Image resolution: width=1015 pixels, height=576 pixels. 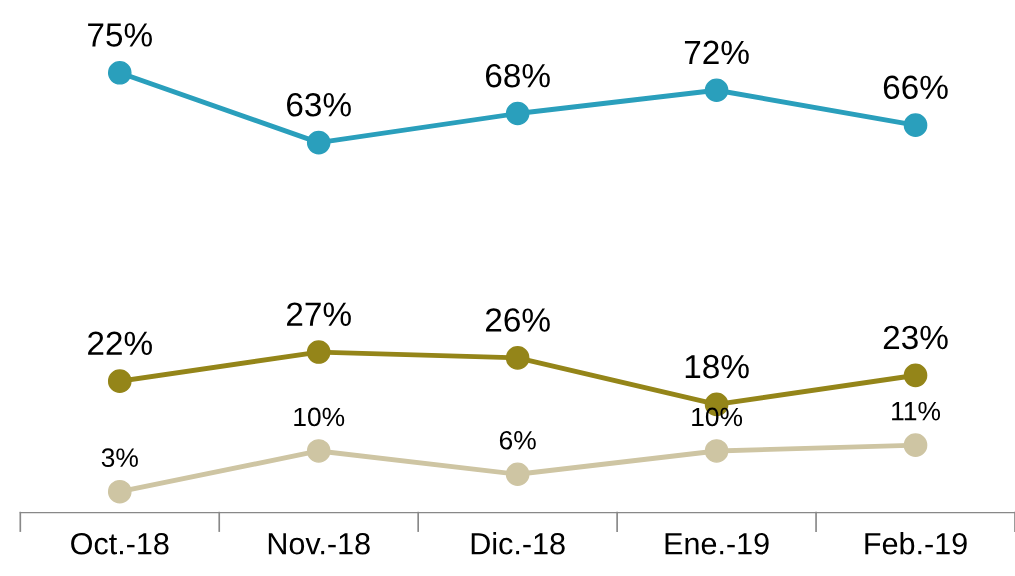 I want to click on data-label: 72%, so click(x=716, y=52).